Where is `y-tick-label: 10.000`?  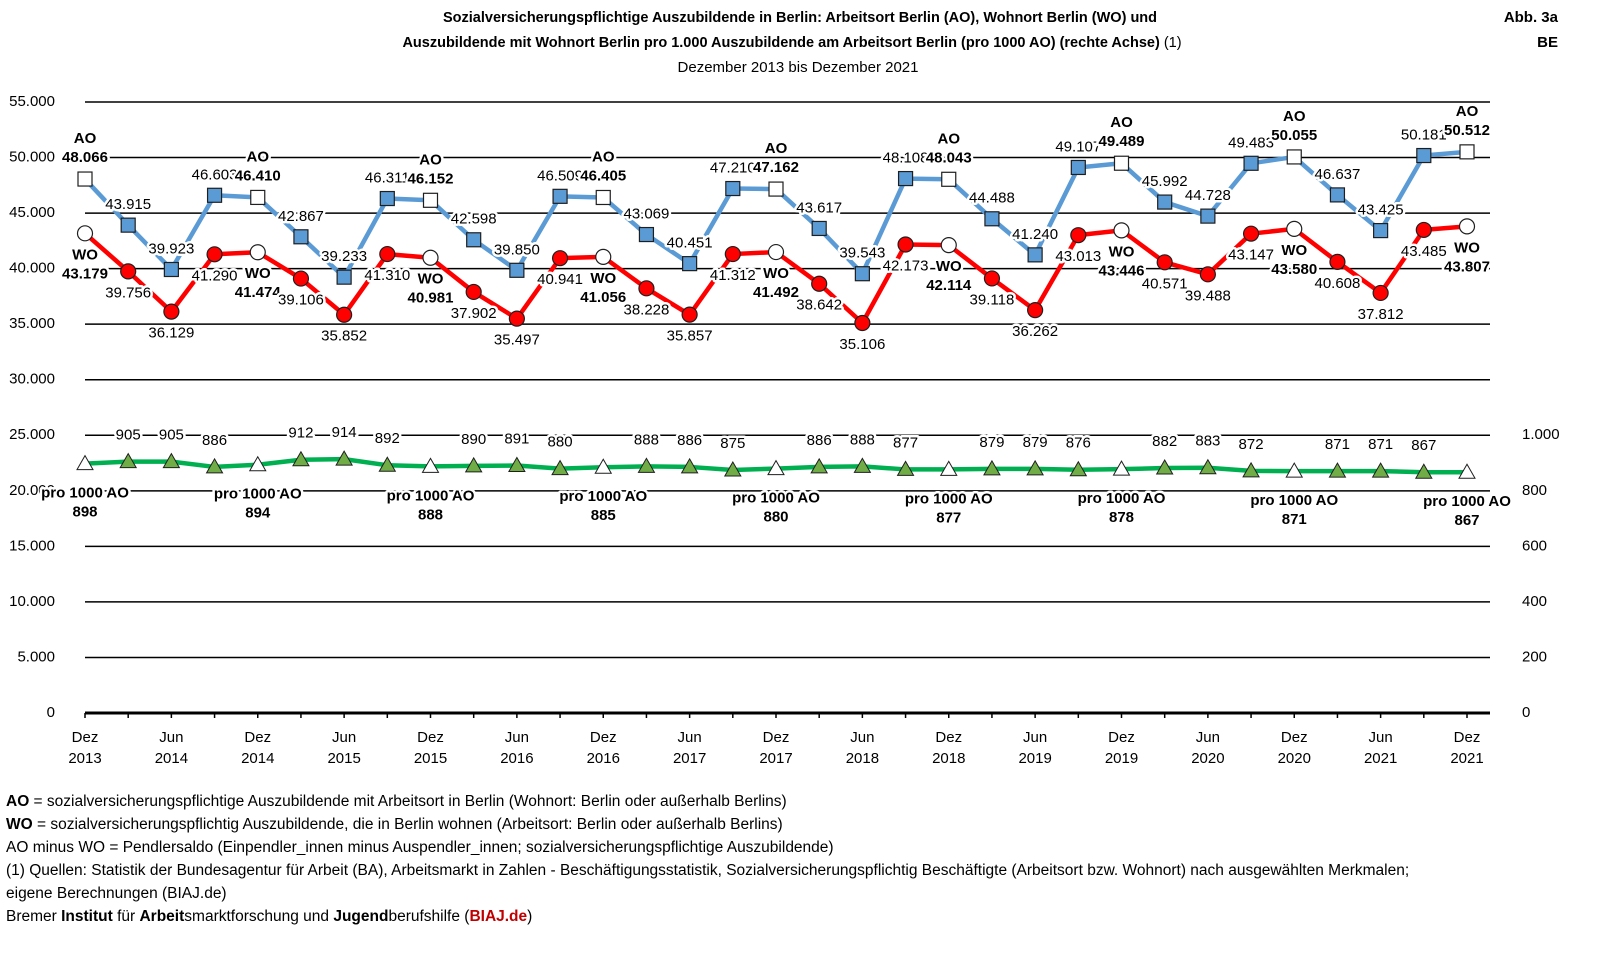
y-tick-label: 10.000 is located at coordinates (32, 601).